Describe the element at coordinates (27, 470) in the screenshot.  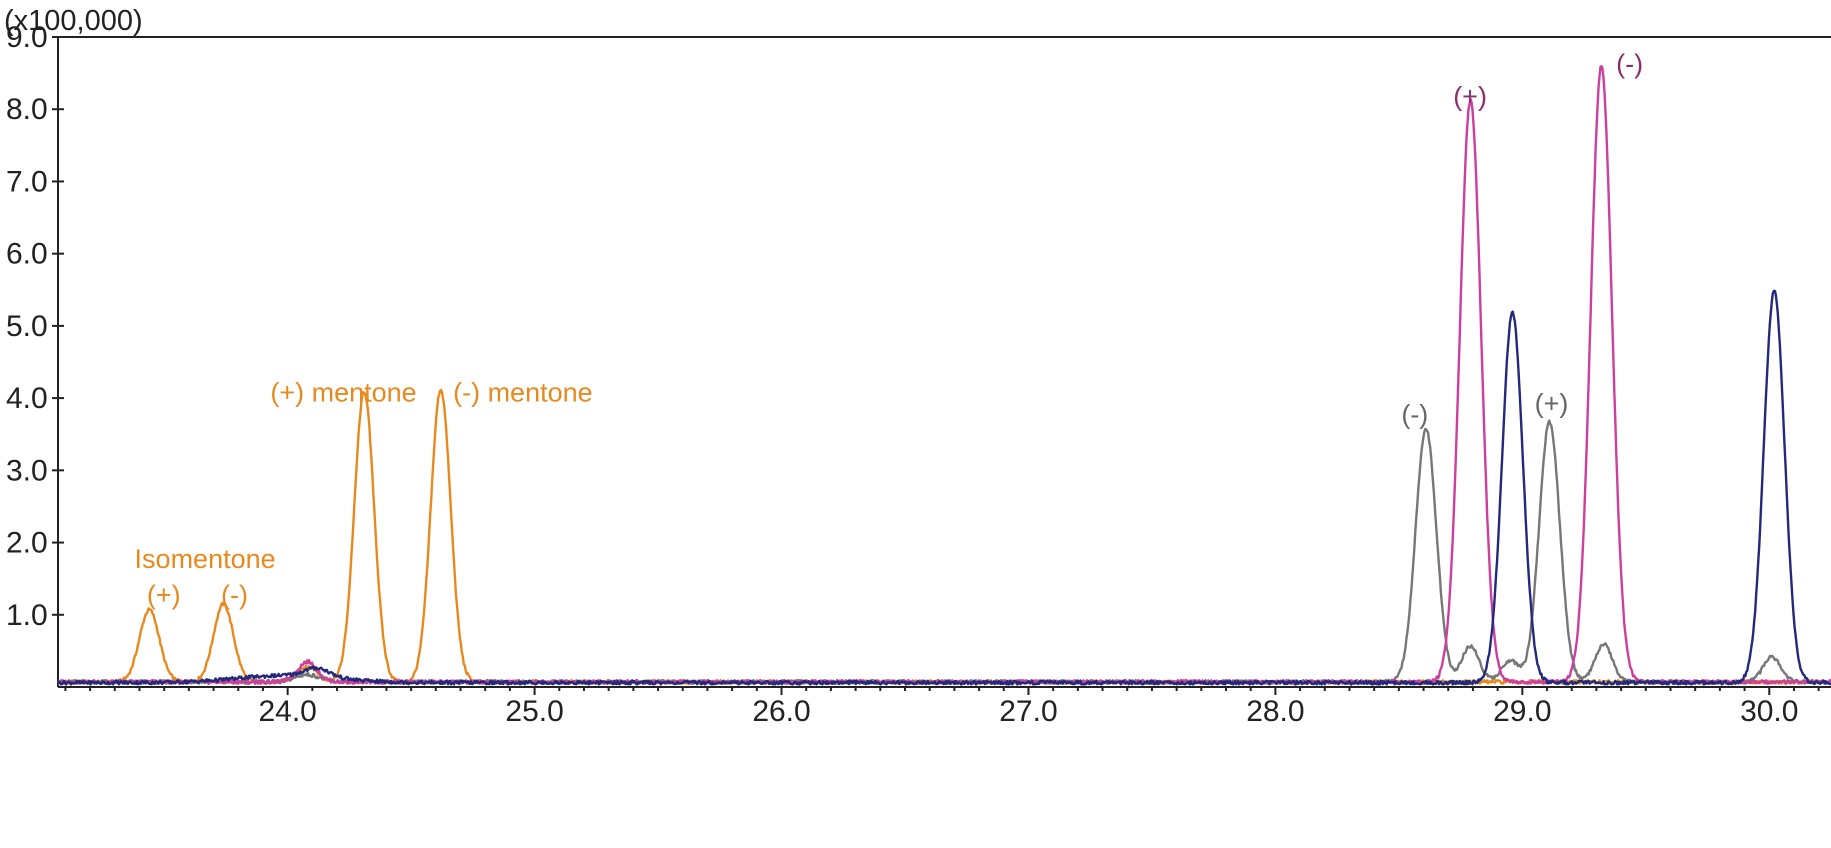
I see `y-tick-label: 3.0` at that location.